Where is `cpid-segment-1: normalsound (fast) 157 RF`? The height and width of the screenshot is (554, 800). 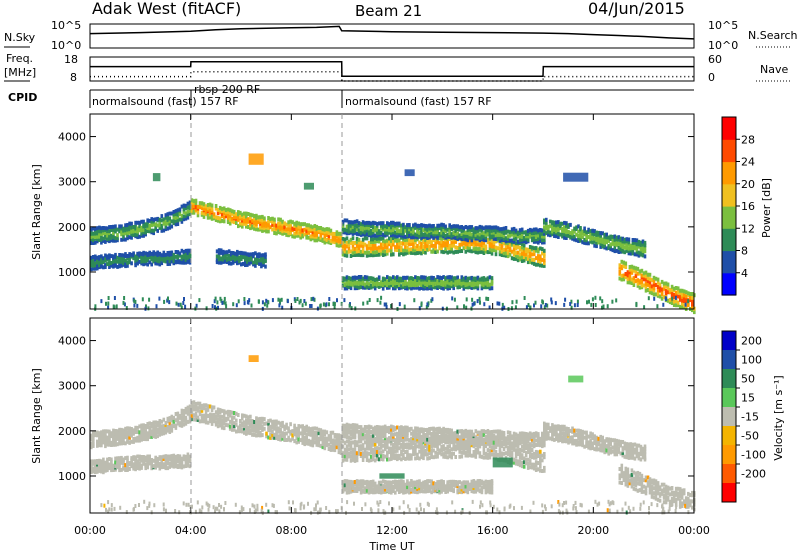 cpid-segment-1: normalsound (fast) 157 RF is located at coordinates (165, 101).